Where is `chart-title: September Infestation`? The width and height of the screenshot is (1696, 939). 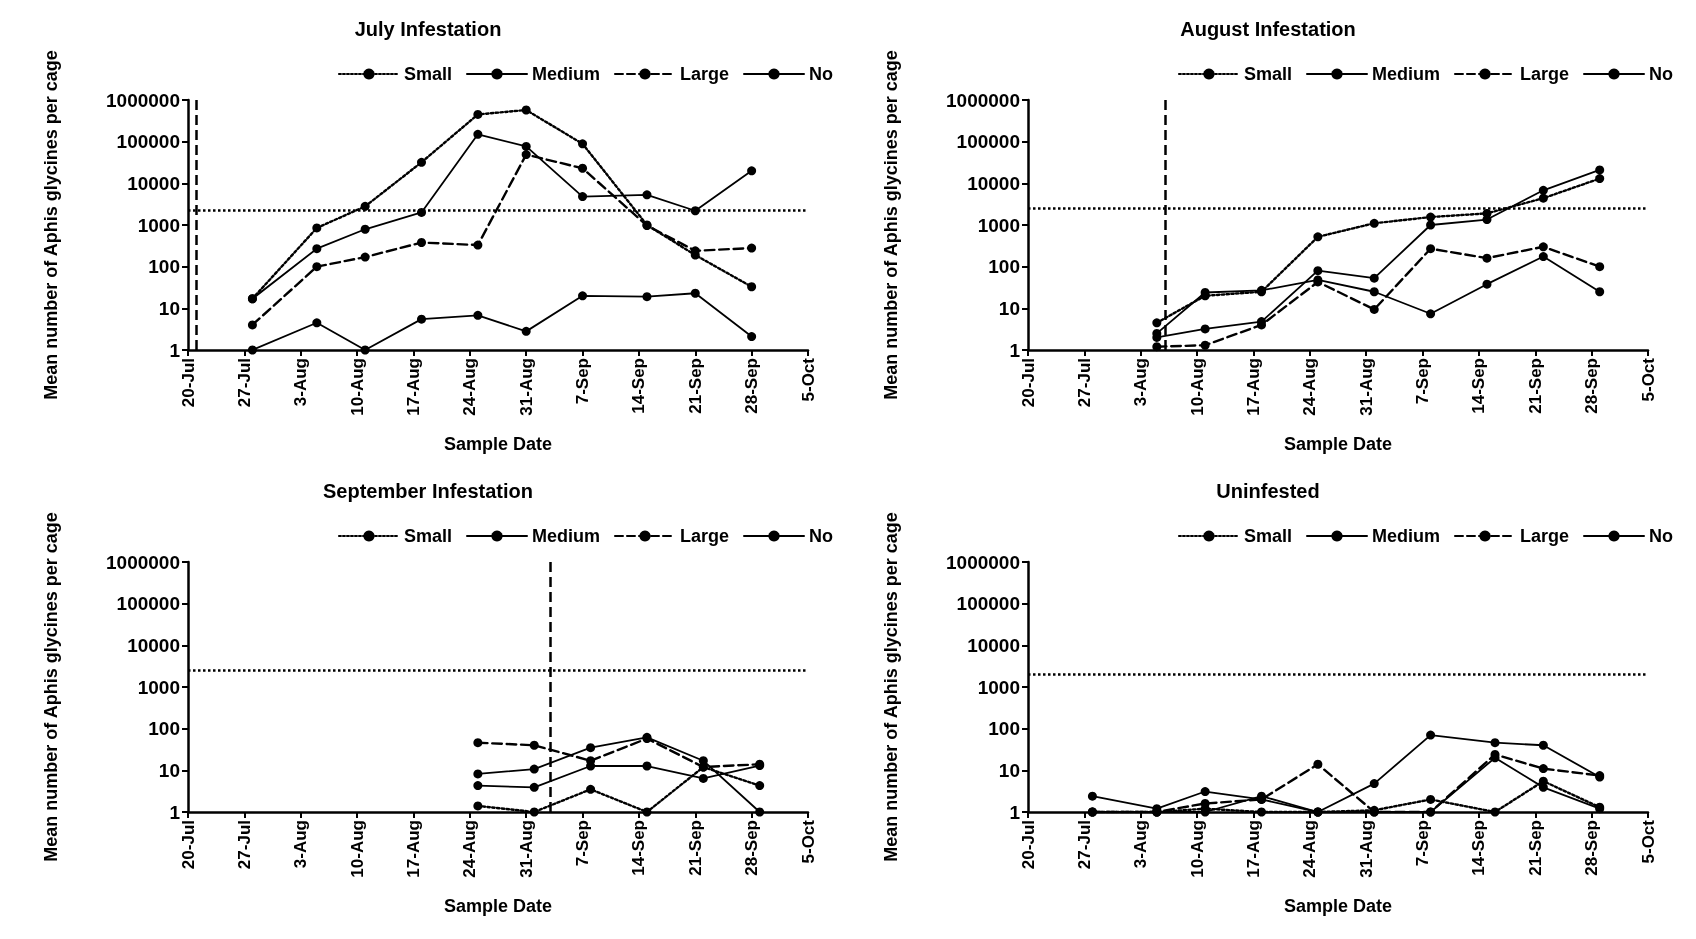
chart-title: September Infestation is located at coordinates (428, 491).